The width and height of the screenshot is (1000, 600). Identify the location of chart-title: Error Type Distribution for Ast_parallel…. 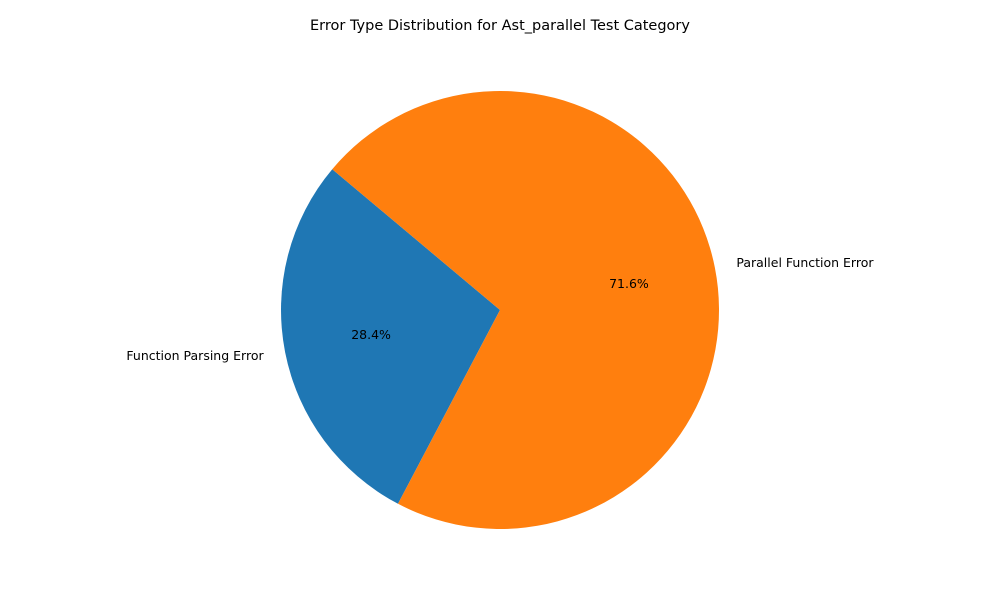
(500, 26).